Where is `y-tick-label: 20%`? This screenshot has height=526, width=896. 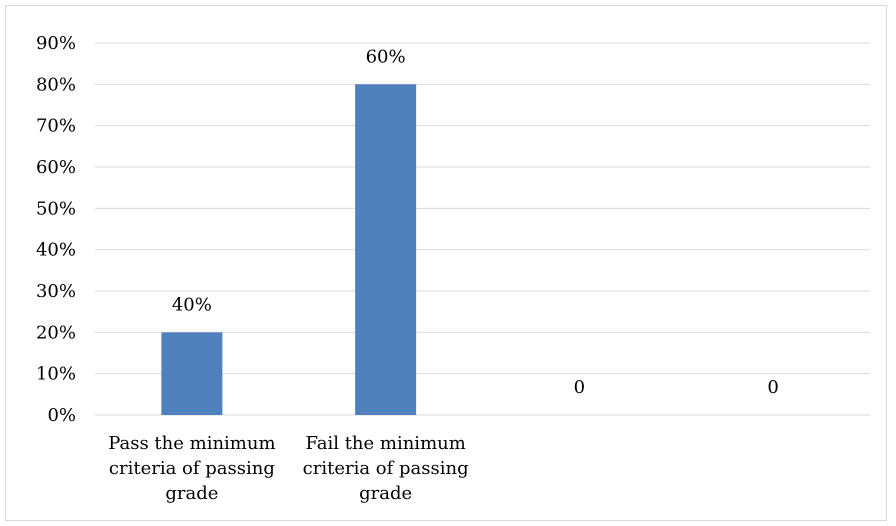 y-tick-label: 20% is located at coordinates (56, 332).